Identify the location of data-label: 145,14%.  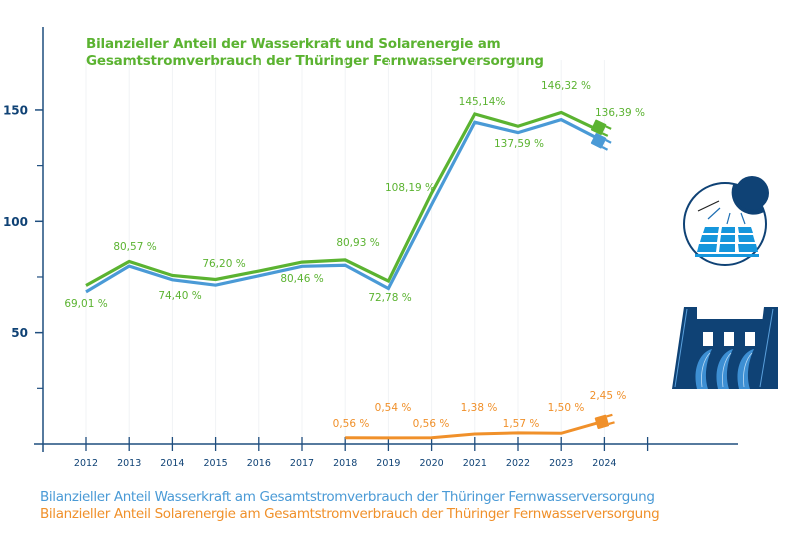
(482, 102).